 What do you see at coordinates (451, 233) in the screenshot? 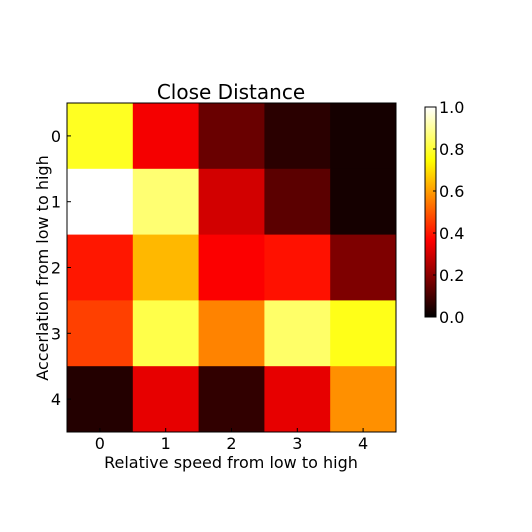
I see `colorbar-tick-label: 0.4` at bounding box center [451, 233].